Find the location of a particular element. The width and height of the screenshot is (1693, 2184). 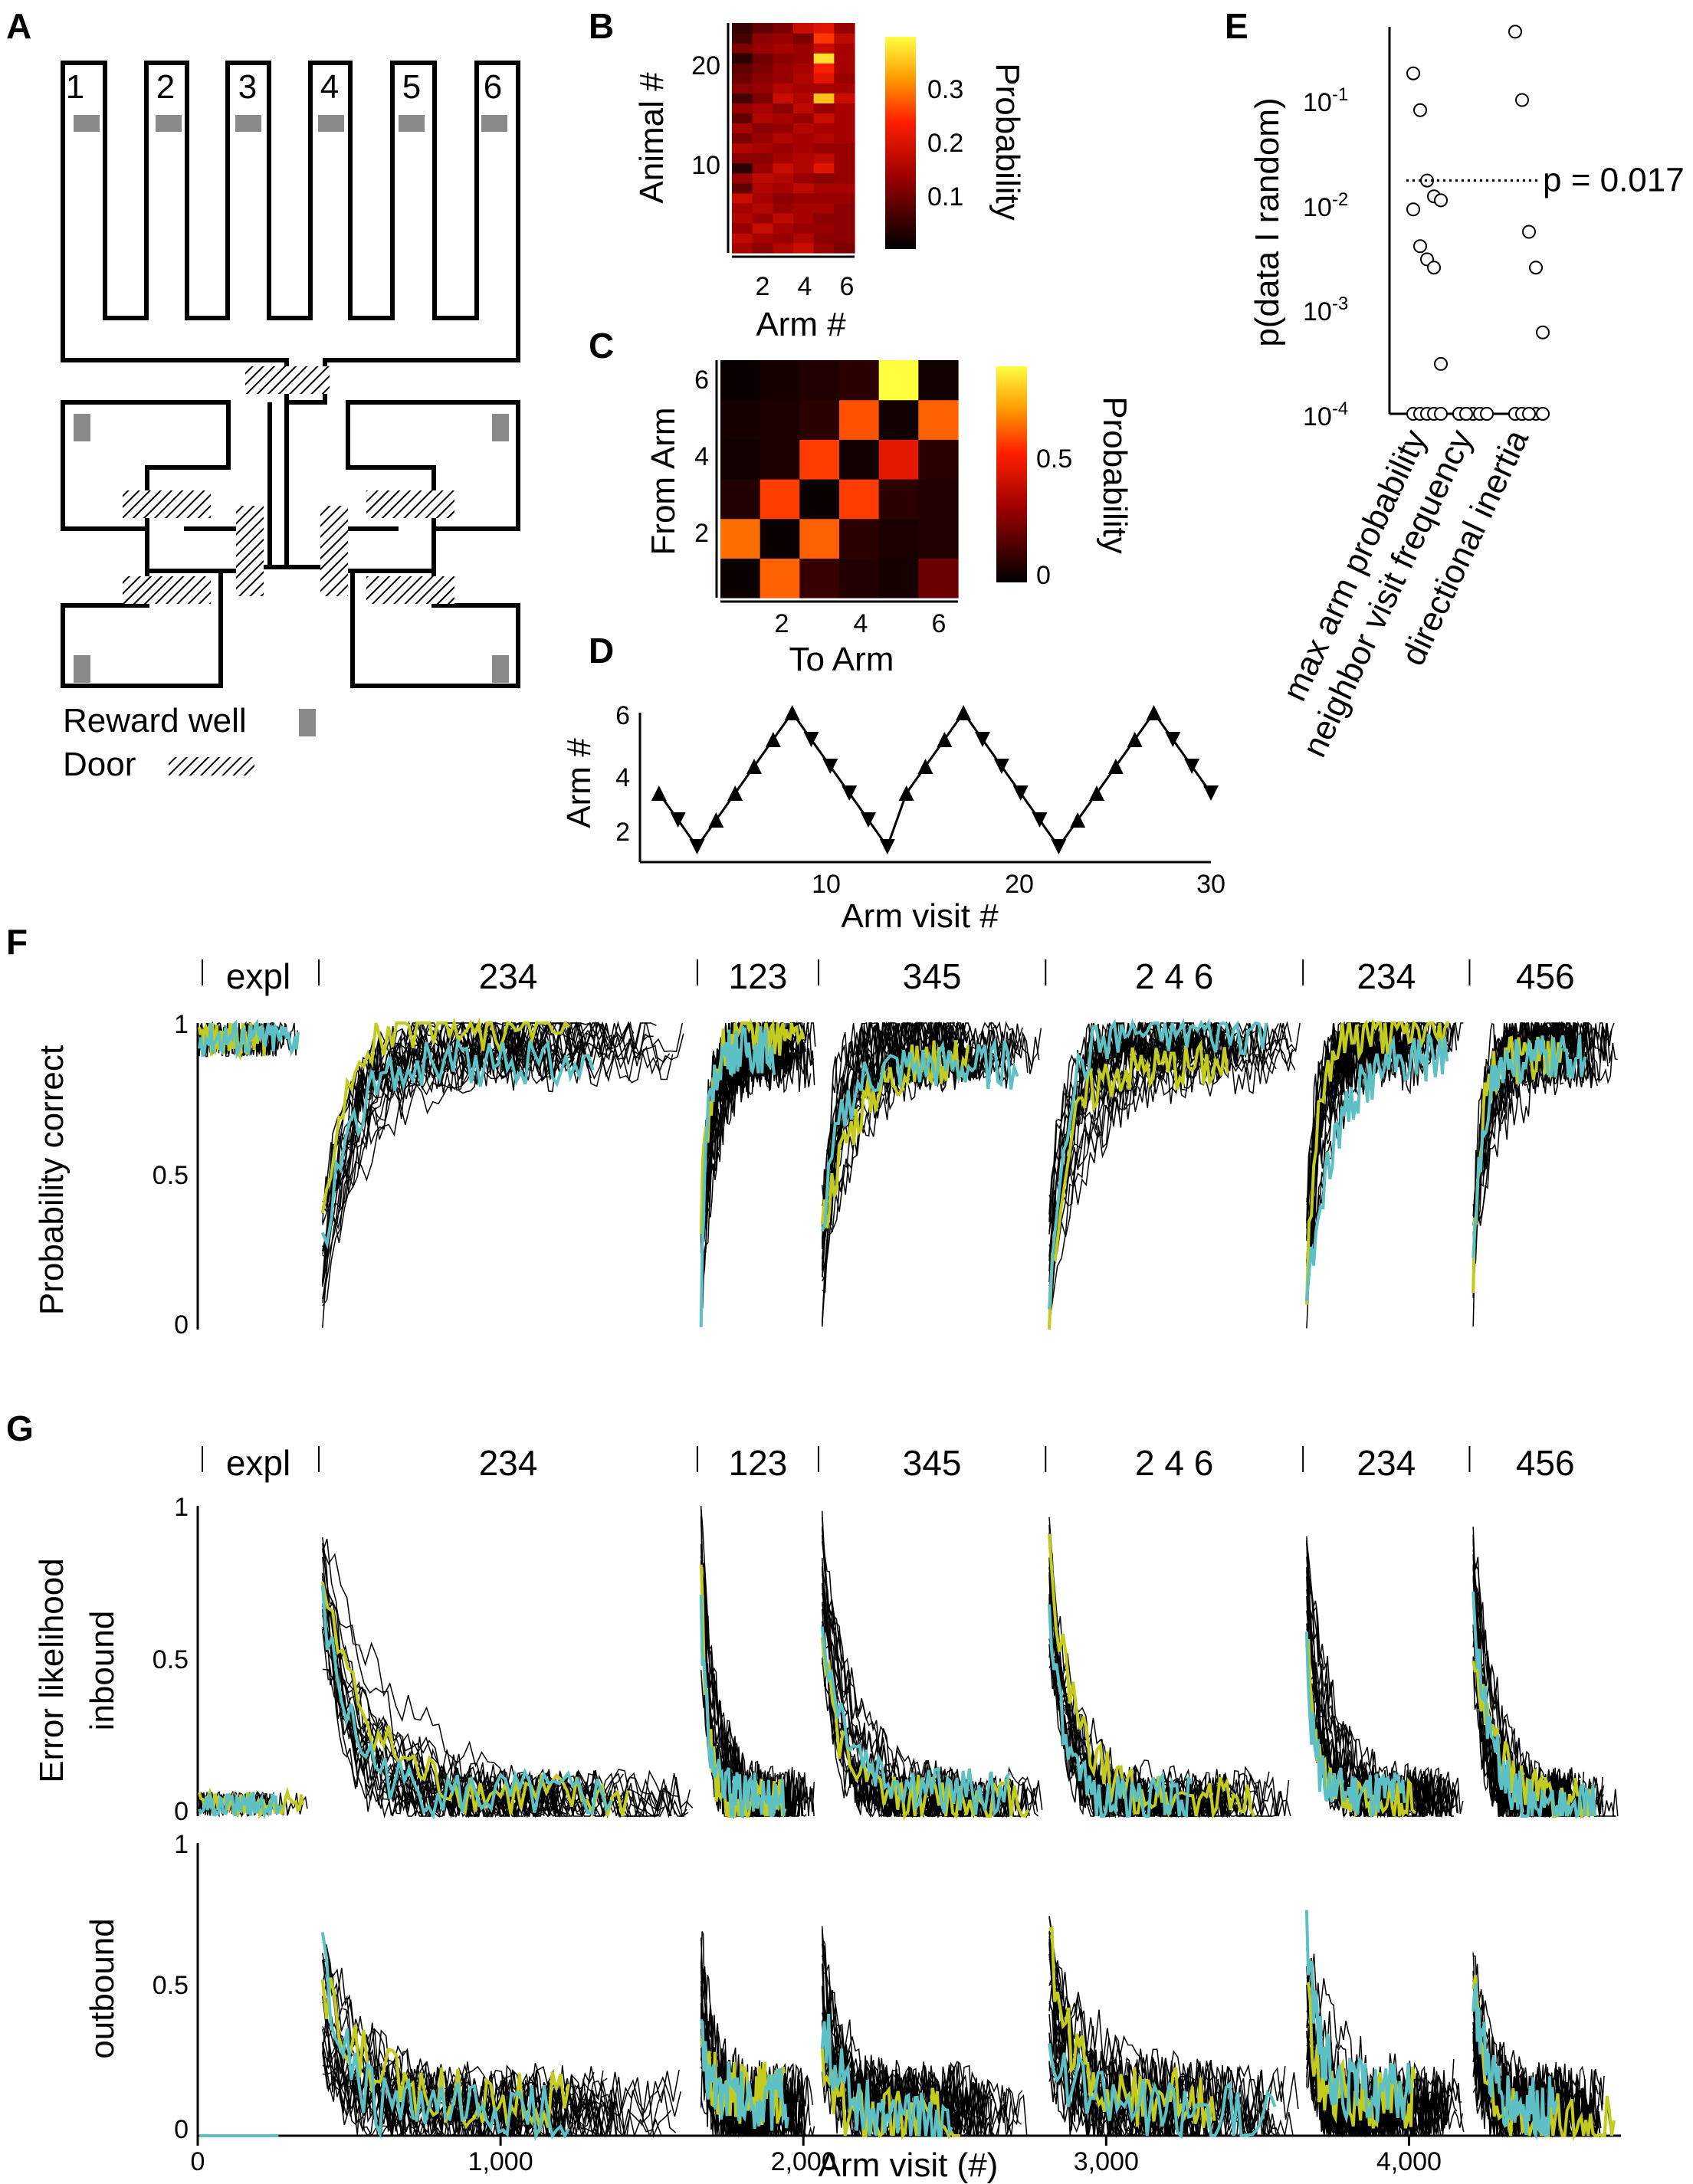

heatmap-b-xtick: 2 is located at coordinates (763, 286).